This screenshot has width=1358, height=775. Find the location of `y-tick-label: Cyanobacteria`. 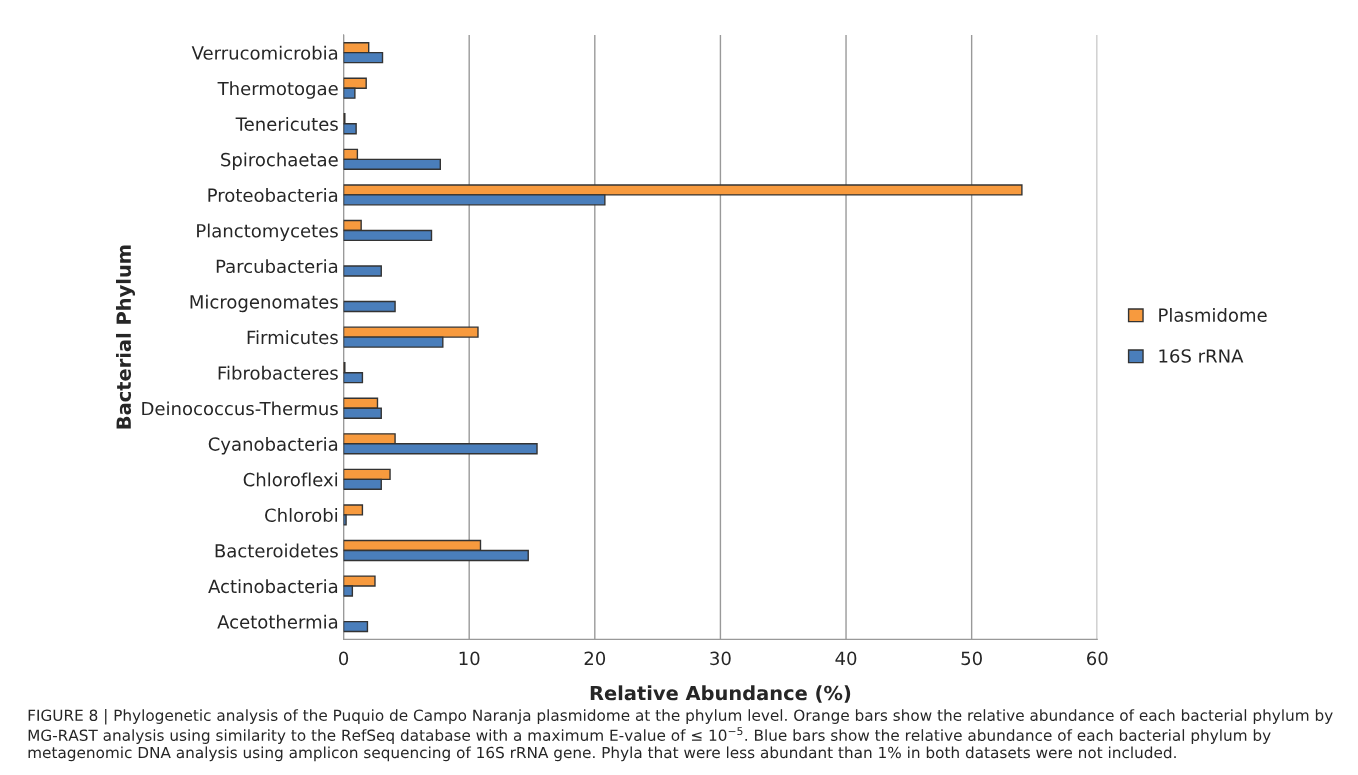

y-tick-label: Cyanobacteria is located at coordinates (273, 445).